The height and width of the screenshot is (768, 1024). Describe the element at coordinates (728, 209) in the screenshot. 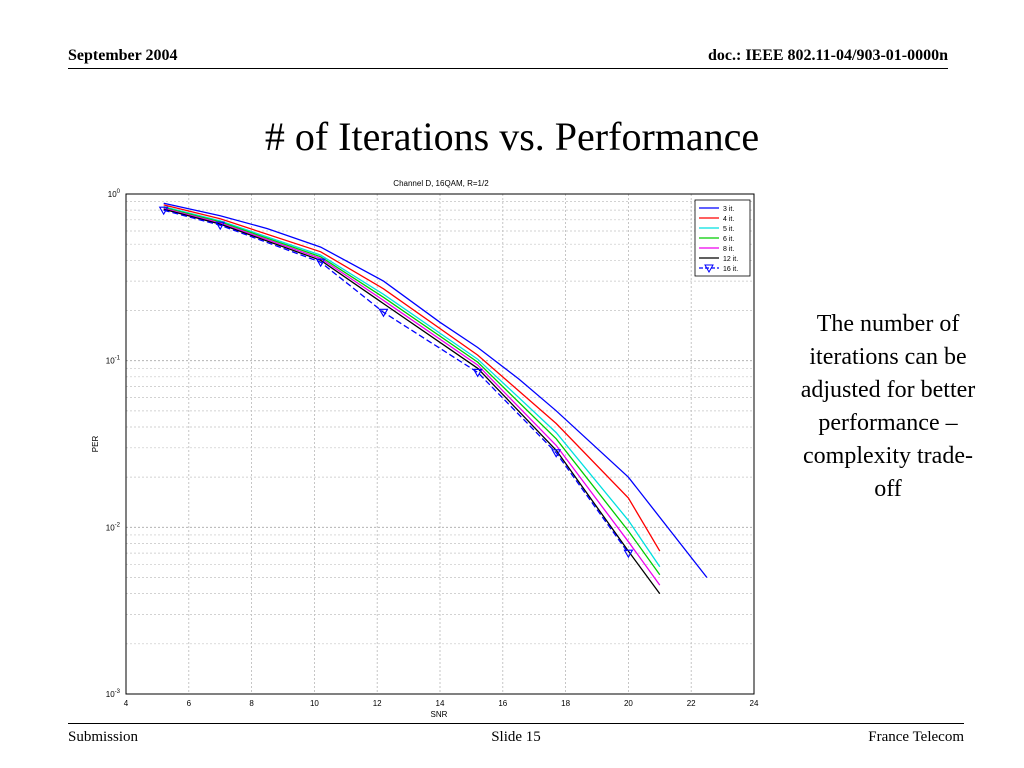

I see `legend-label-0: 3 it.` at that location.